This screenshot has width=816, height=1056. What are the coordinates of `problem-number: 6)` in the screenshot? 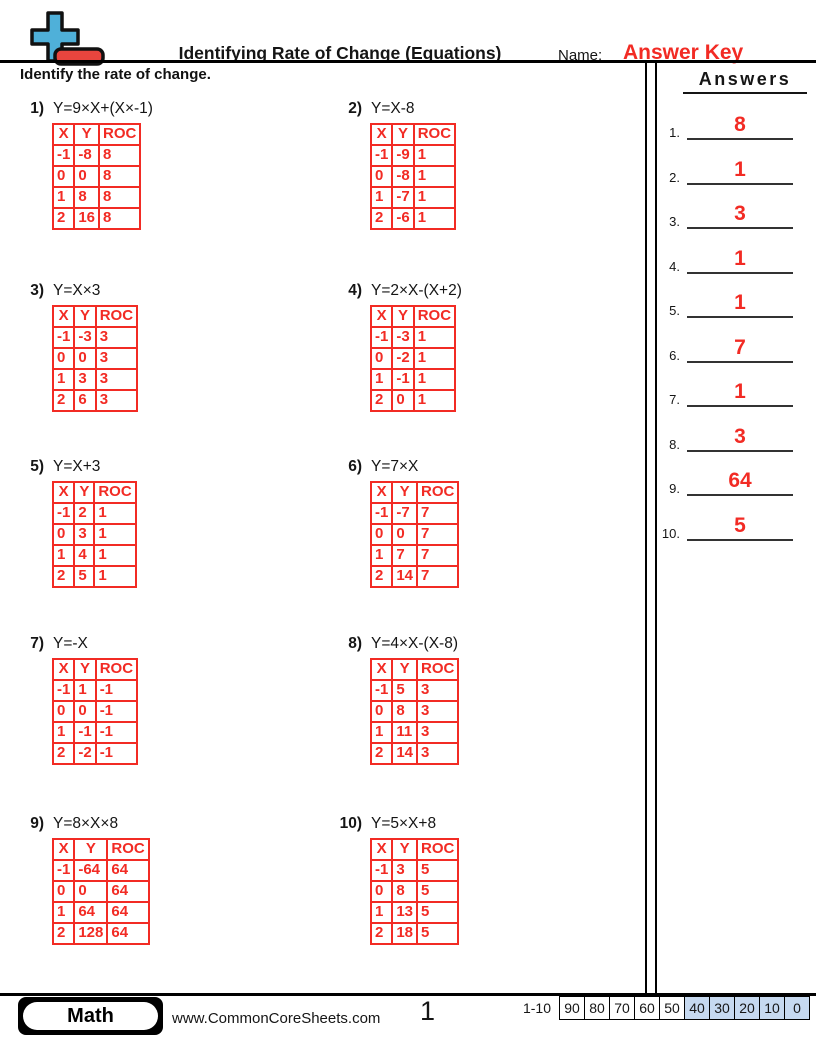 It's located at (355, 466).